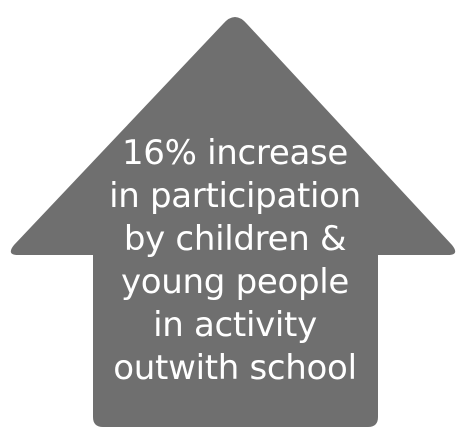 The image size is (465, 430). I want to click on message-line-3: by children &, so click(235, 239).